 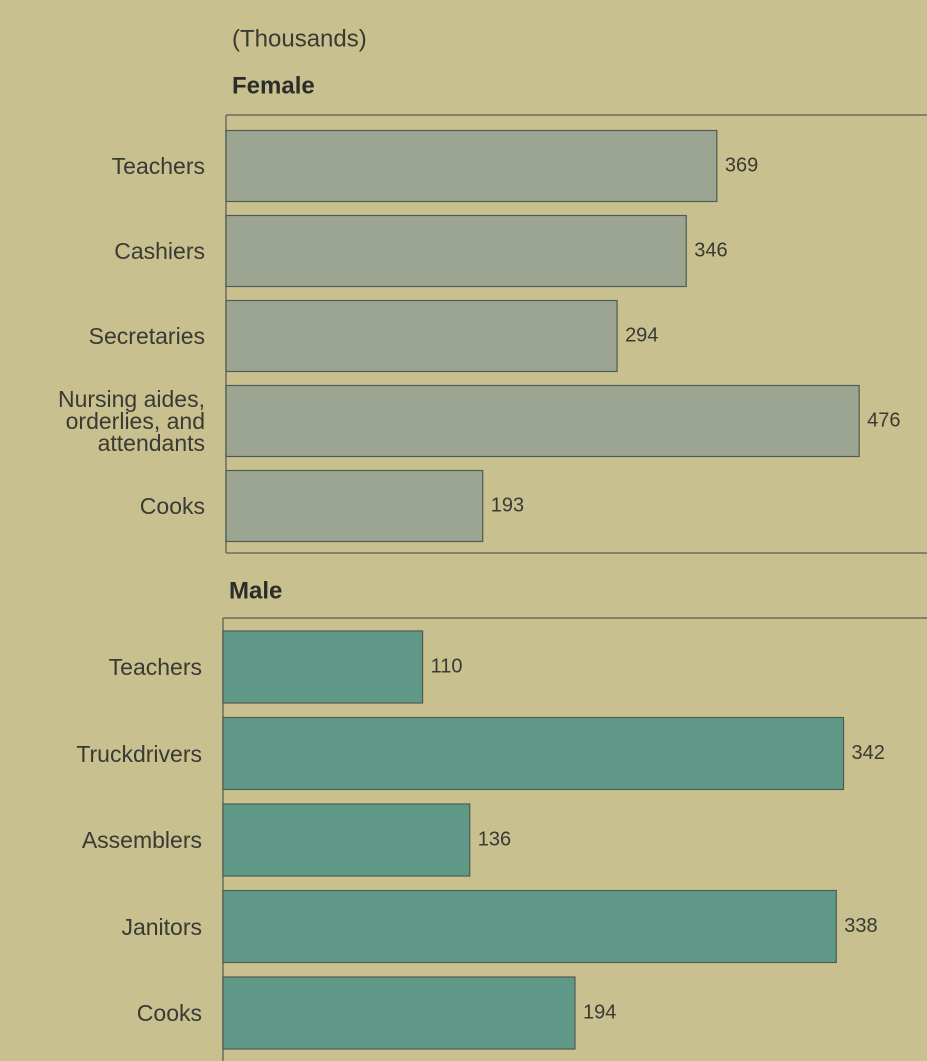 I want to click on category-label: Cashiers, so click(x=159, y=251).